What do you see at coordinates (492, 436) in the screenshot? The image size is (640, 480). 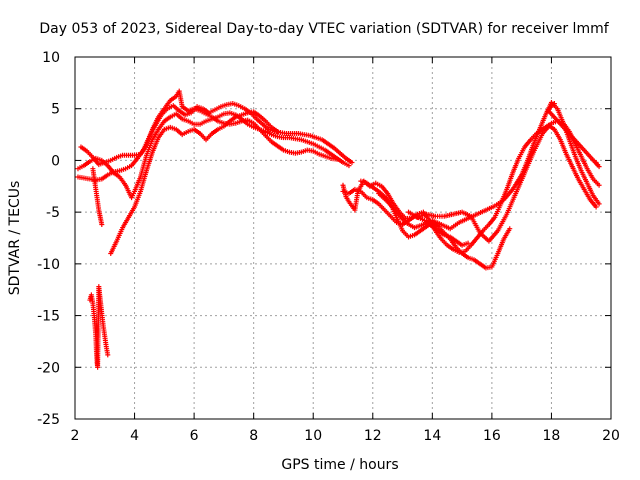 I see `x-tick-label: 16` at bounding box center [492, 436].